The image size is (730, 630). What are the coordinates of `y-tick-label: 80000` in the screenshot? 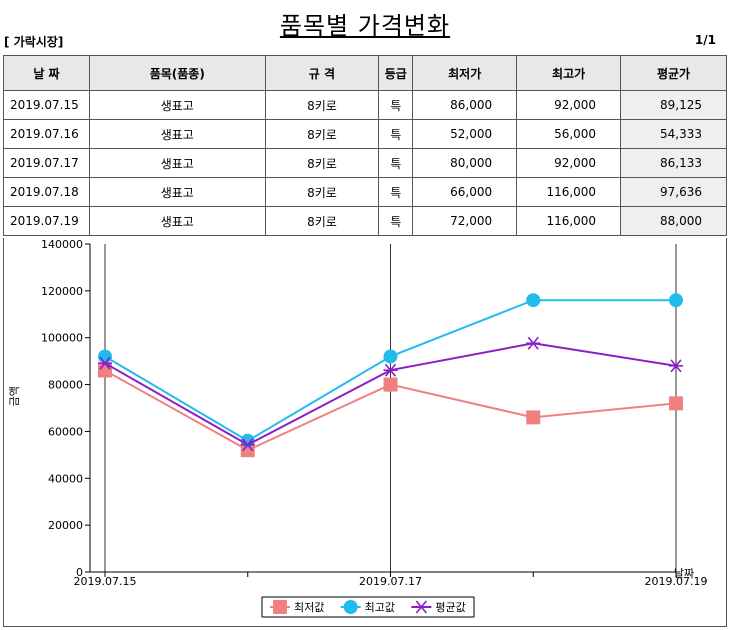 It's located at (65, 385).